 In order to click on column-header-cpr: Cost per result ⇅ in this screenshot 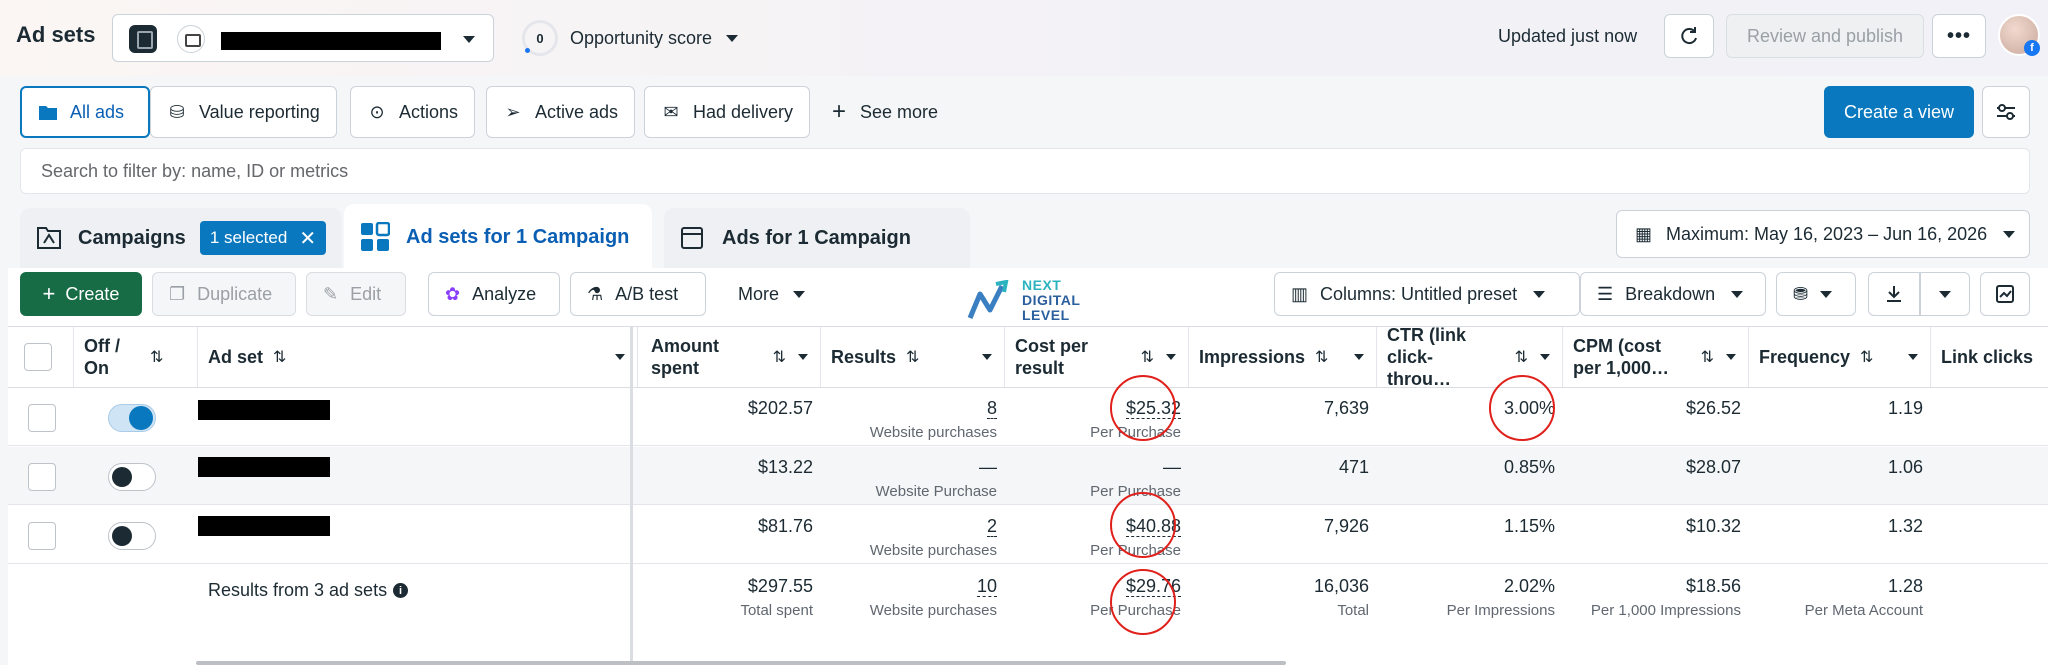, I will do `click(1097, 357)`.